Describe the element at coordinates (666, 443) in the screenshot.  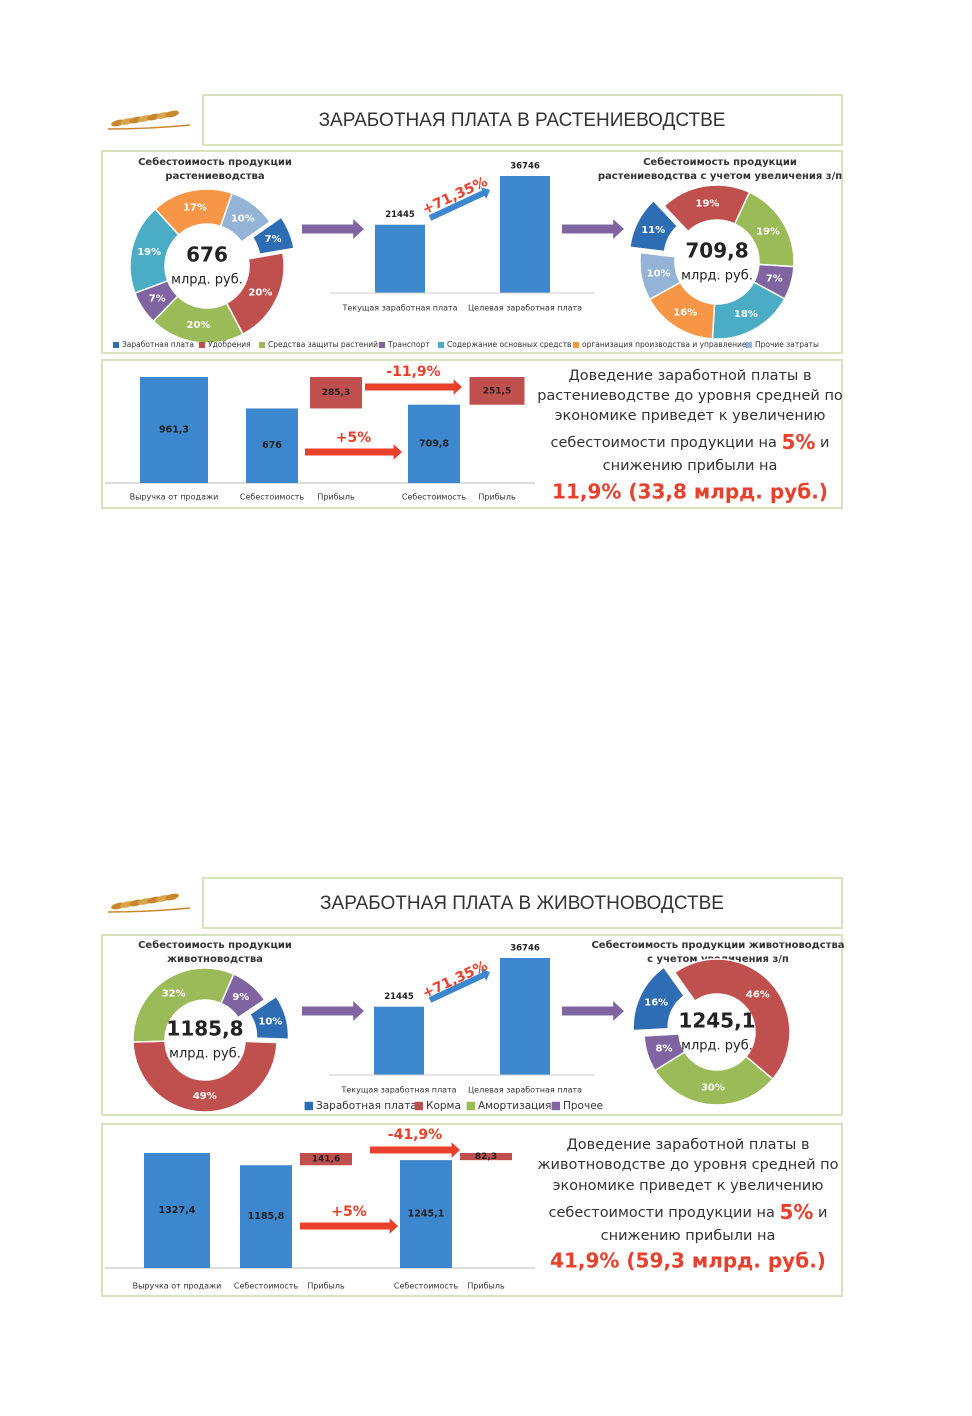
I see `conclusion-text: себестоимости продукции на` at that location.